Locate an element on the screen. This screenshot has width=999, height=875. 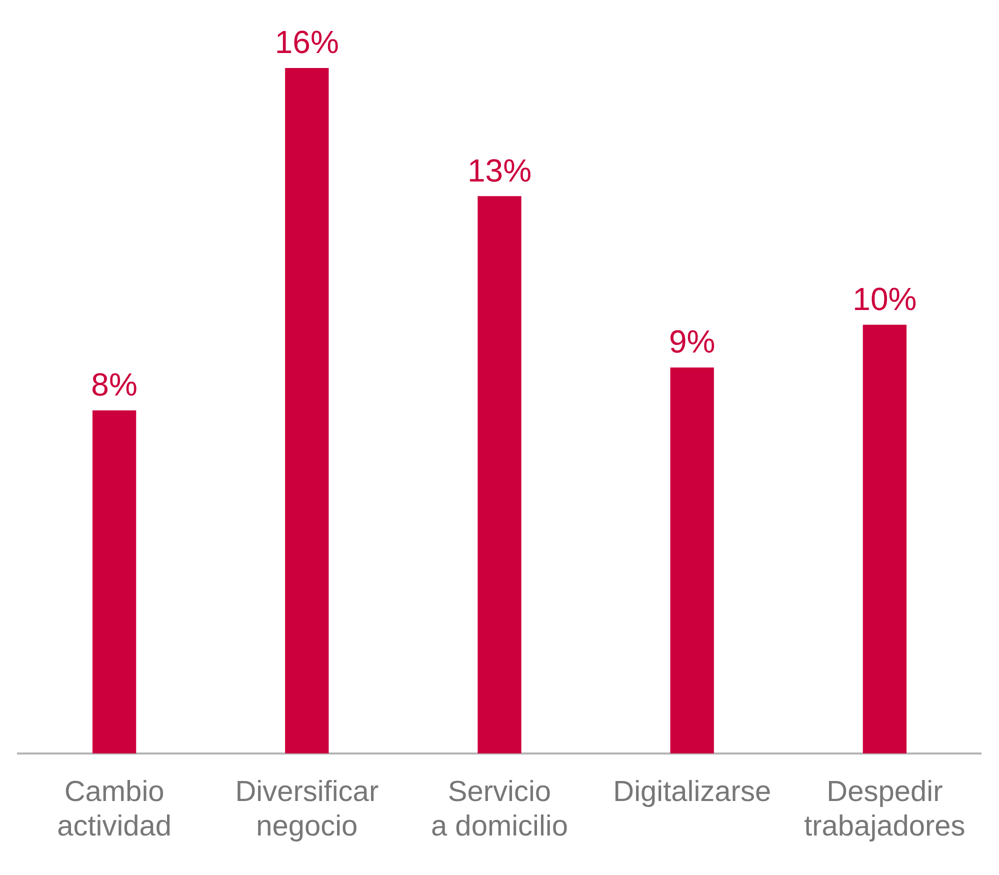
x-tick-label: Diversificar negocio is located at coordinates (307, 809).